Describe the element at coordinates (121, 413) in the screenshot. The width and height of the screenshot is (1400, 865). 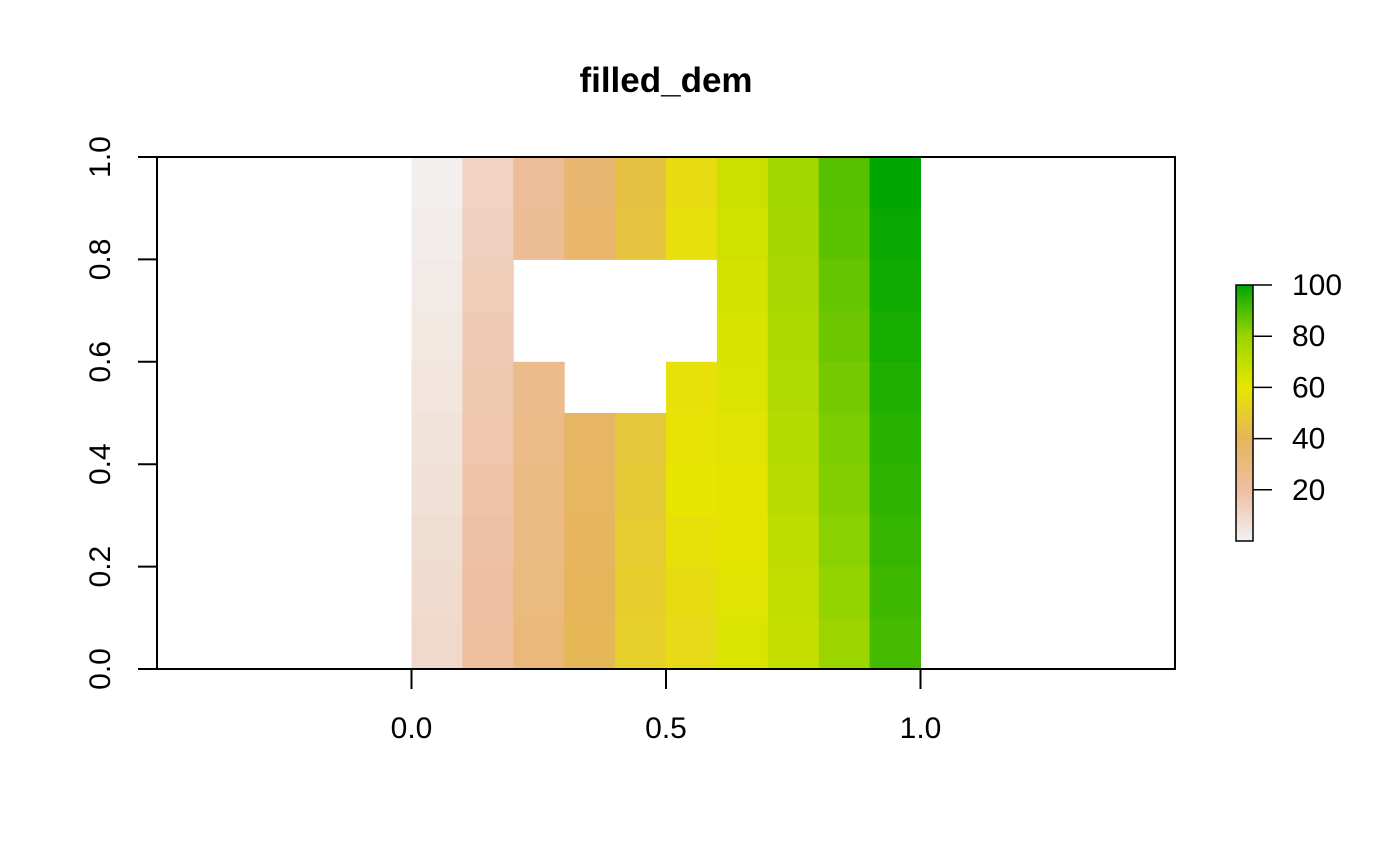
I see `y-axis: 0.0 0.2 0.4 0.6 0.8 1.0` at that location.